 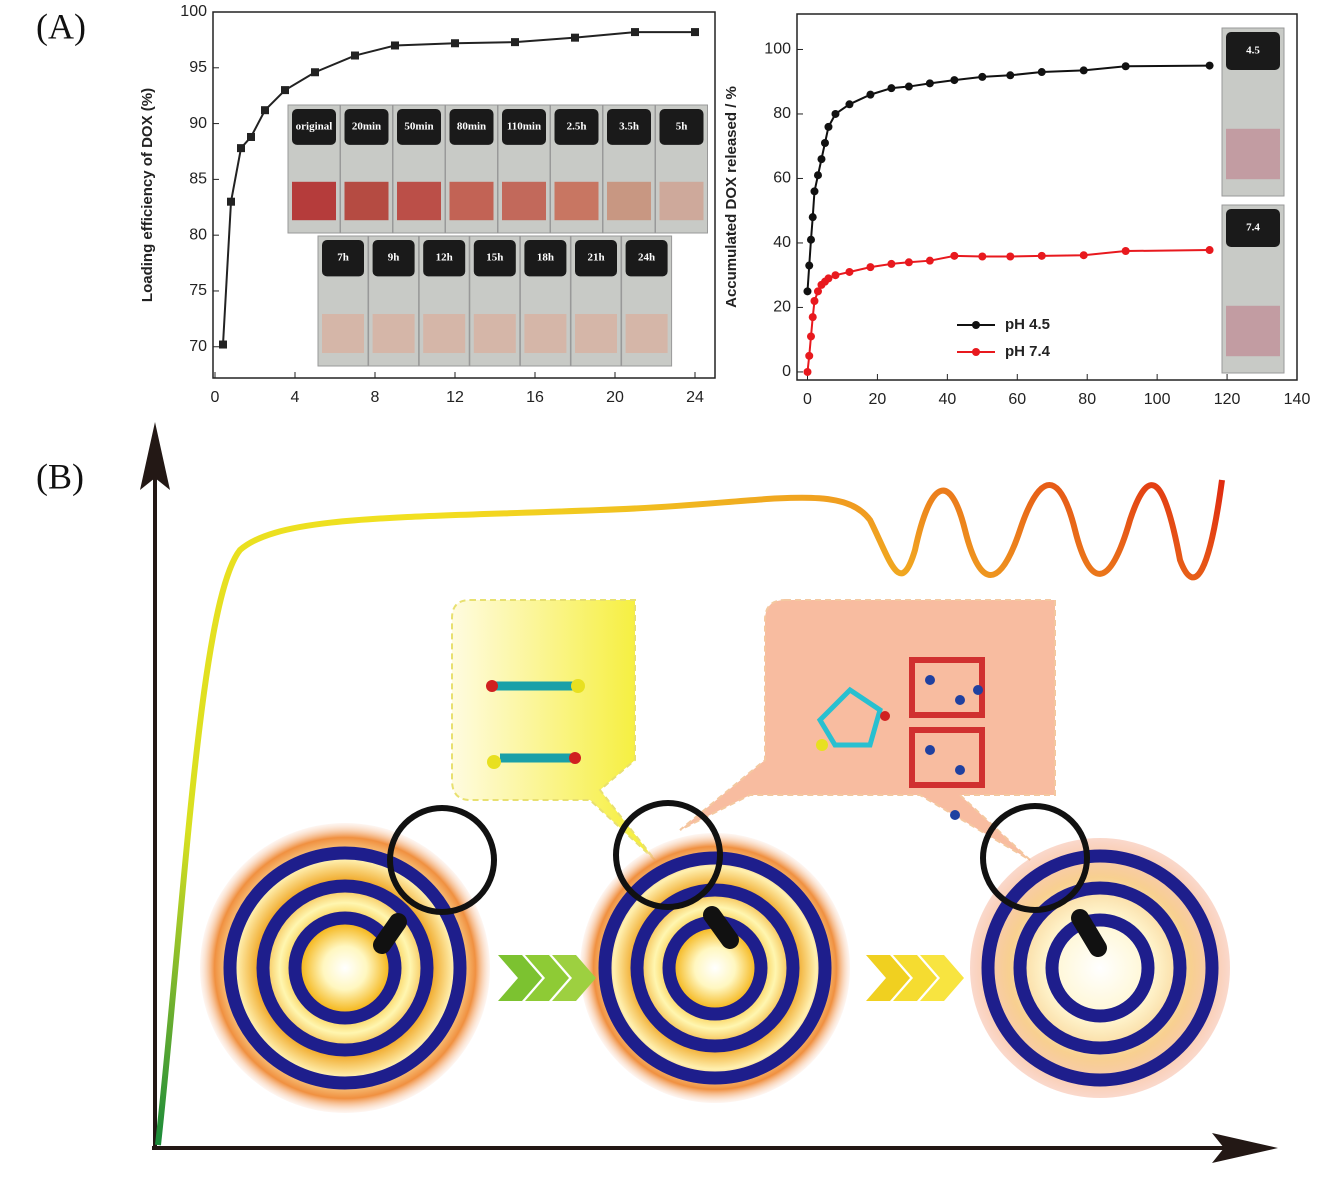 I want to click on x-tick-label: 40, so click(x=947, y=399).